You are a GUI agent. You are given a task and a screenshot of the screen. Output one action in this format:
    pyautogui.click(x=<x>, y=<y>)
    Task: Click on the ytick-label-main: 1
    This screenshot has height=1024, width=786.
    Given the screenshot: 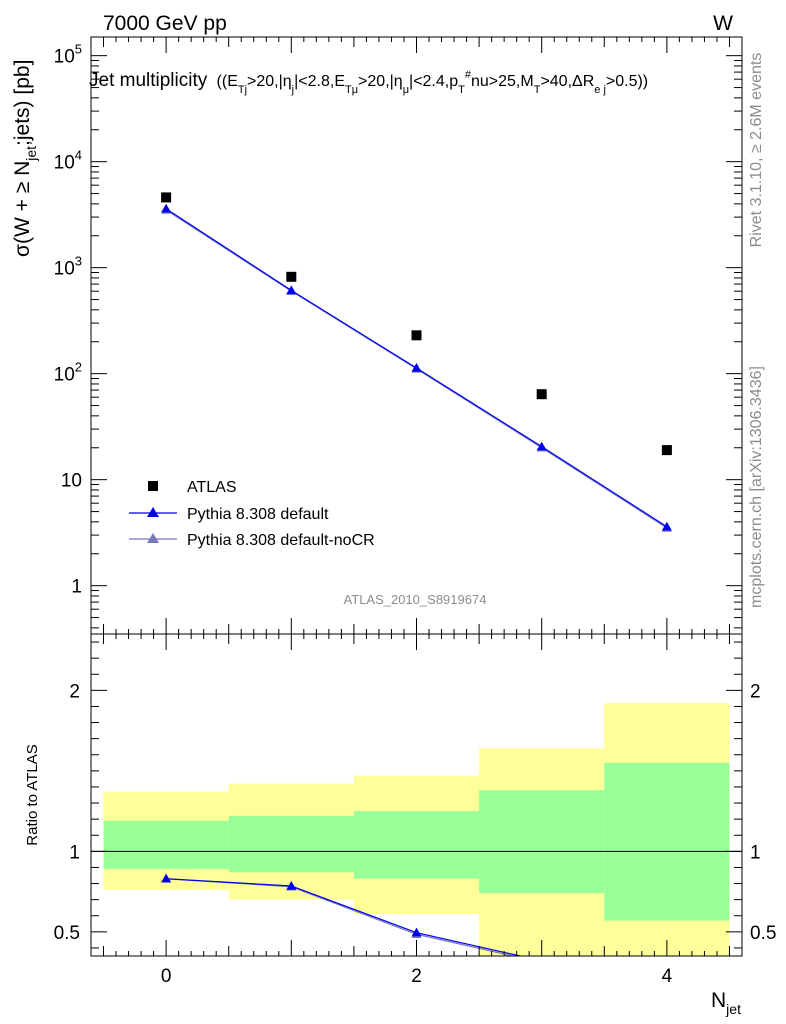 What is the action you would take?
    pyautogui.click(x=76, y=587)
    